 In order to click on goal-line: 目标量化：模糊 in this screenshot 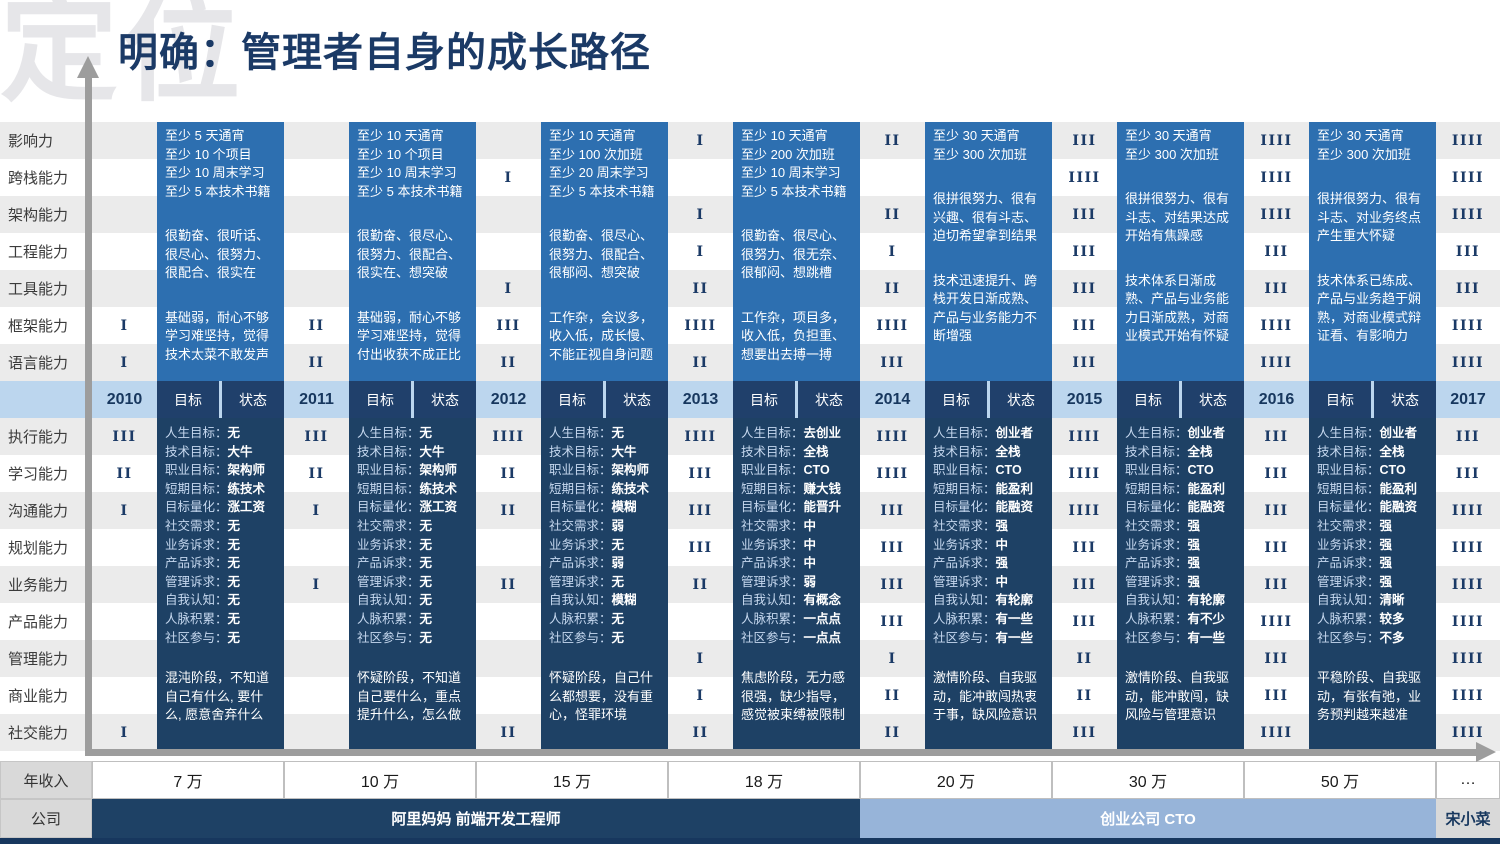, I will do `click(593, 507)`.